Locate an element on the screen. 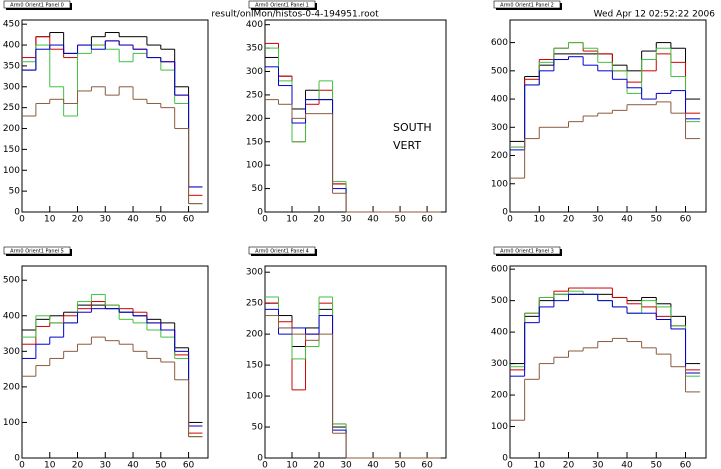 This screenshot has width=721, height=469. panel-title: Arm0 Orient1 Panel 0 is located at coordinates (37, 5).